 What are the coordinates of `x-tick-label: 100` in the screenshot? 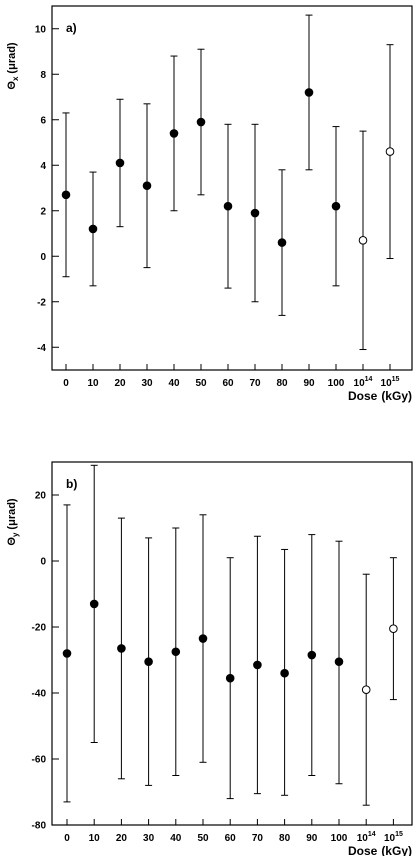 It's located at (336, 383).